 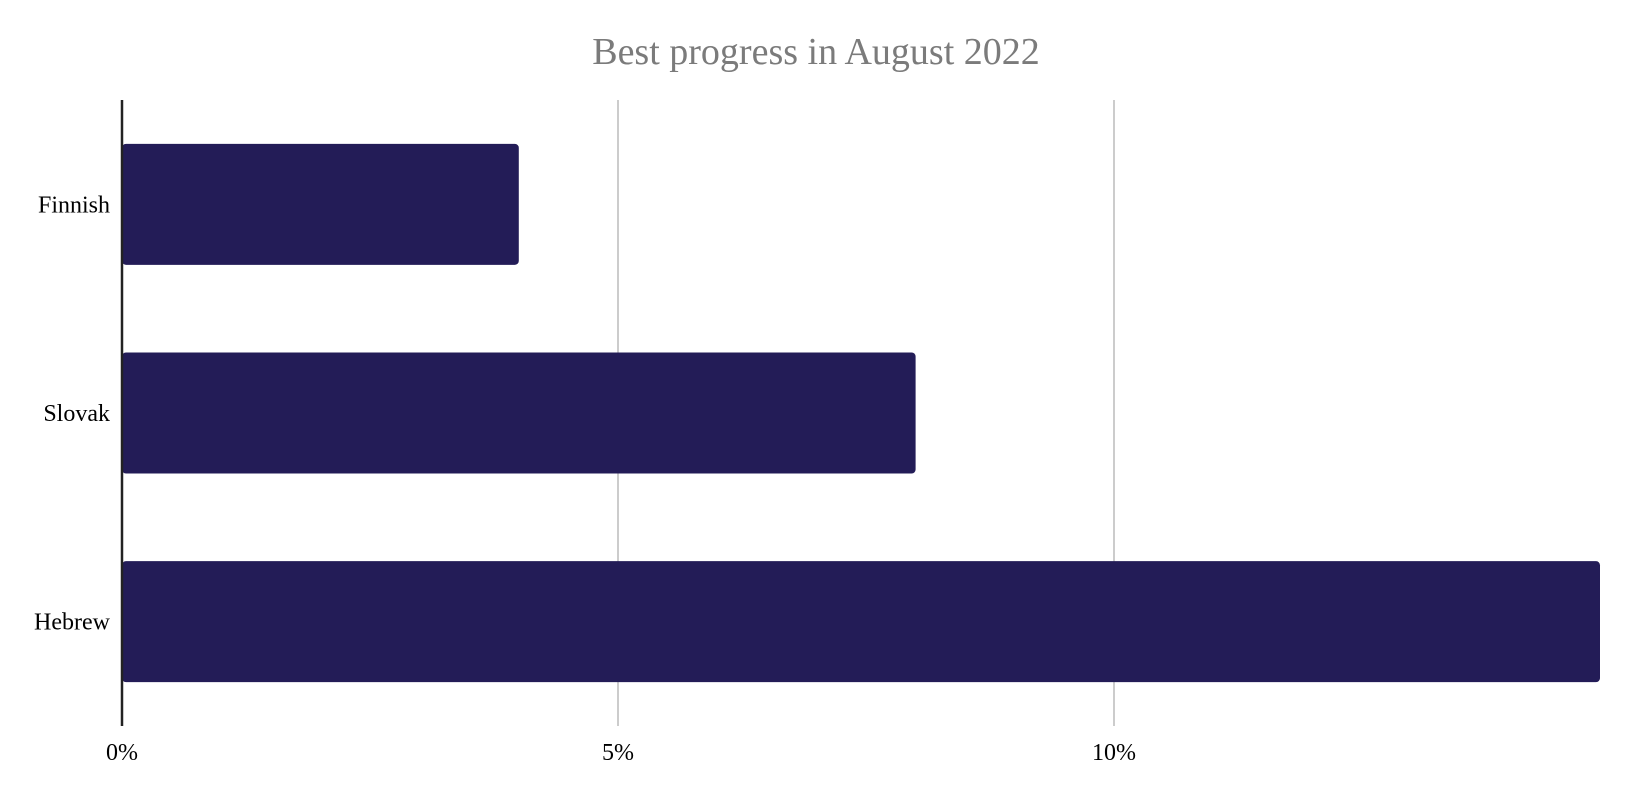 What do you see at coordinates (618, 753) in the screenshot?
I see `x-tick-label: 5%` at bounding box center [618, 753].